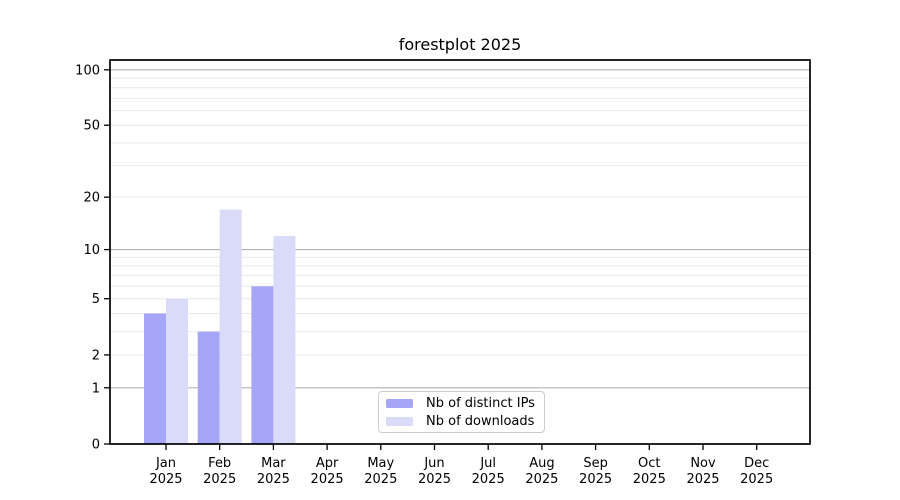 This screenshot has height=500, width=900. I want to click on y-tick-label: 10, so click(91, 250).